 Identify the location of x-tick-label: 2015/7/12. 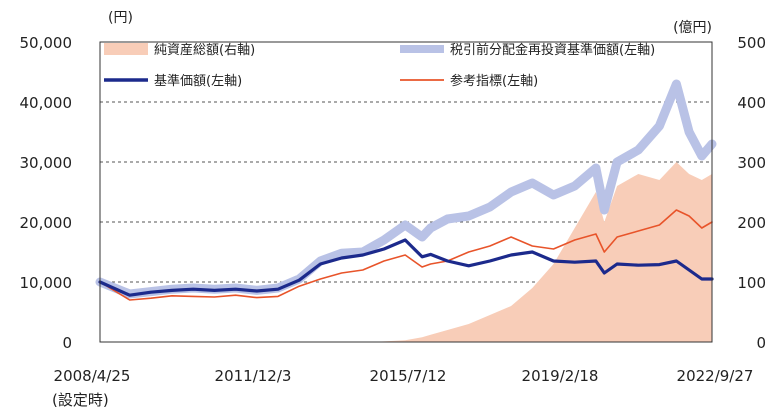
(408, 376).